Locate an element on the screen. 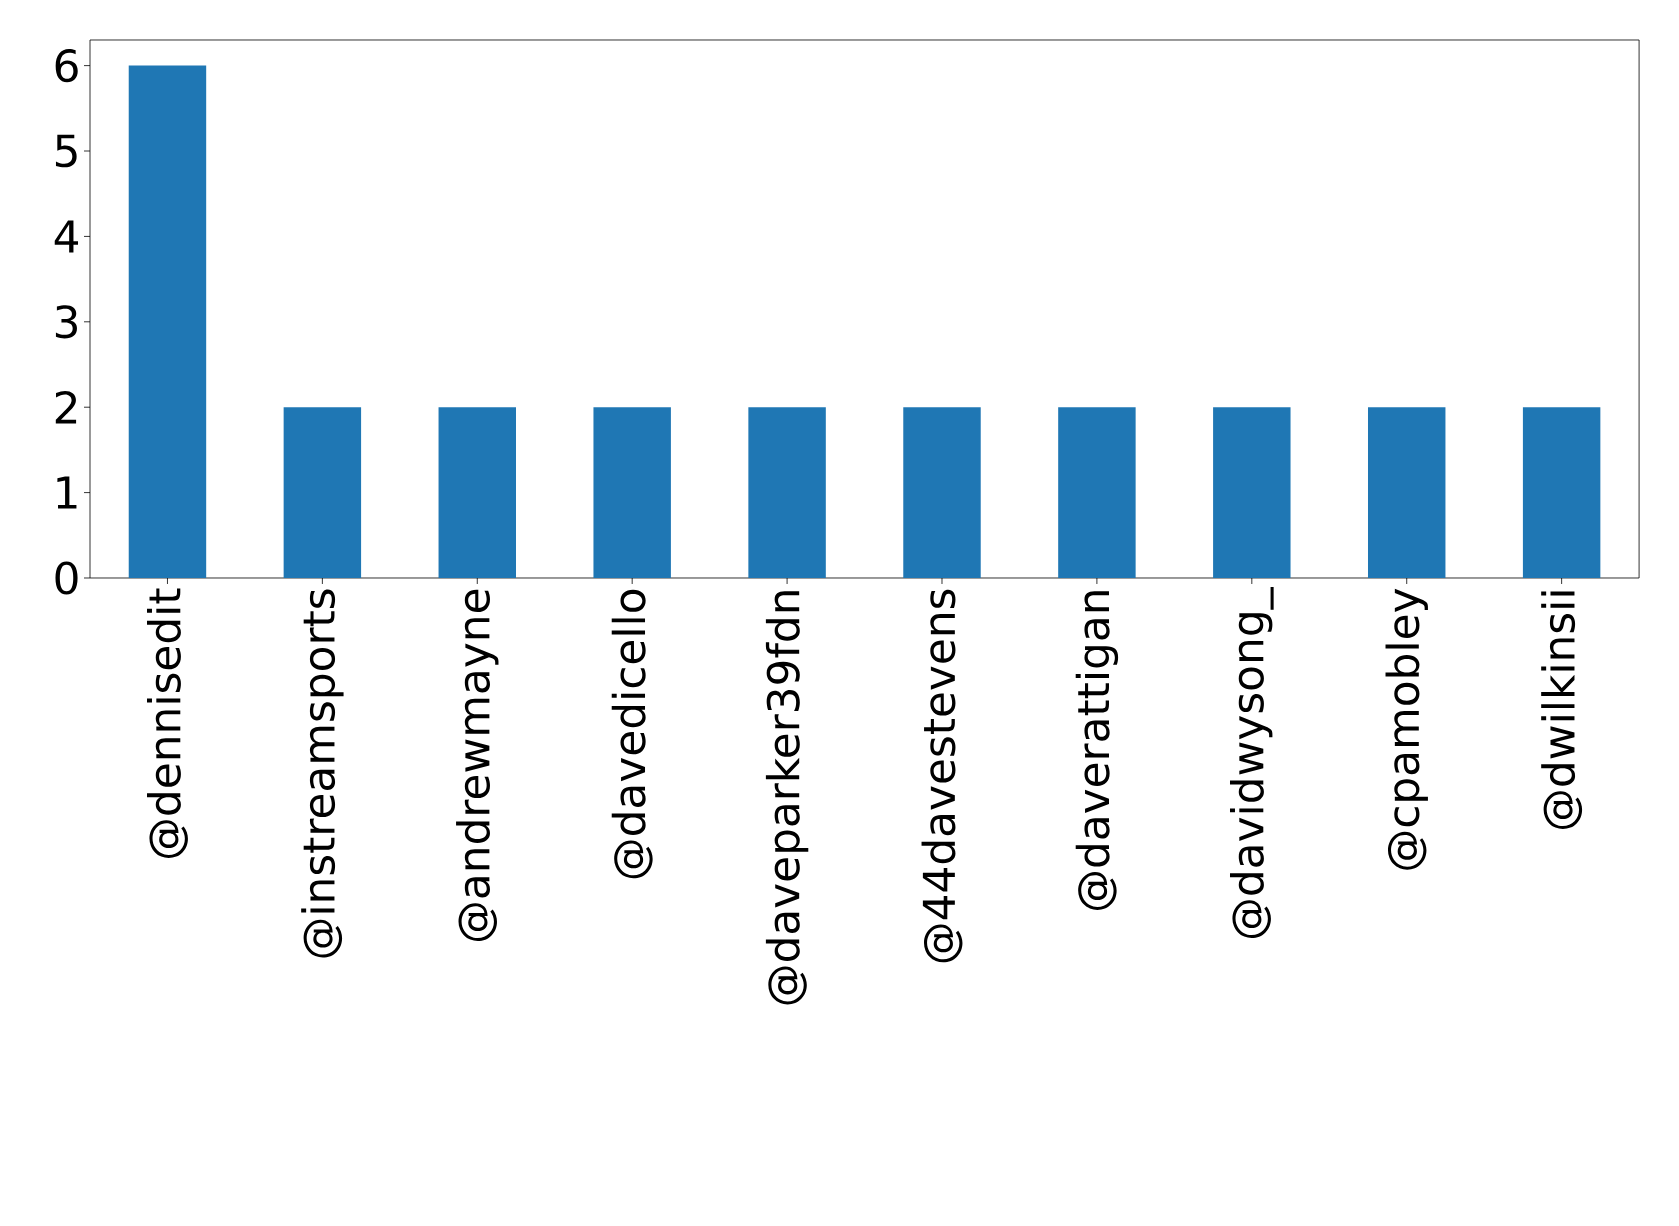 This screenshot has width=1679, height=1226. x-tick-label: @44davestevens is located at coordinates (942, 776).